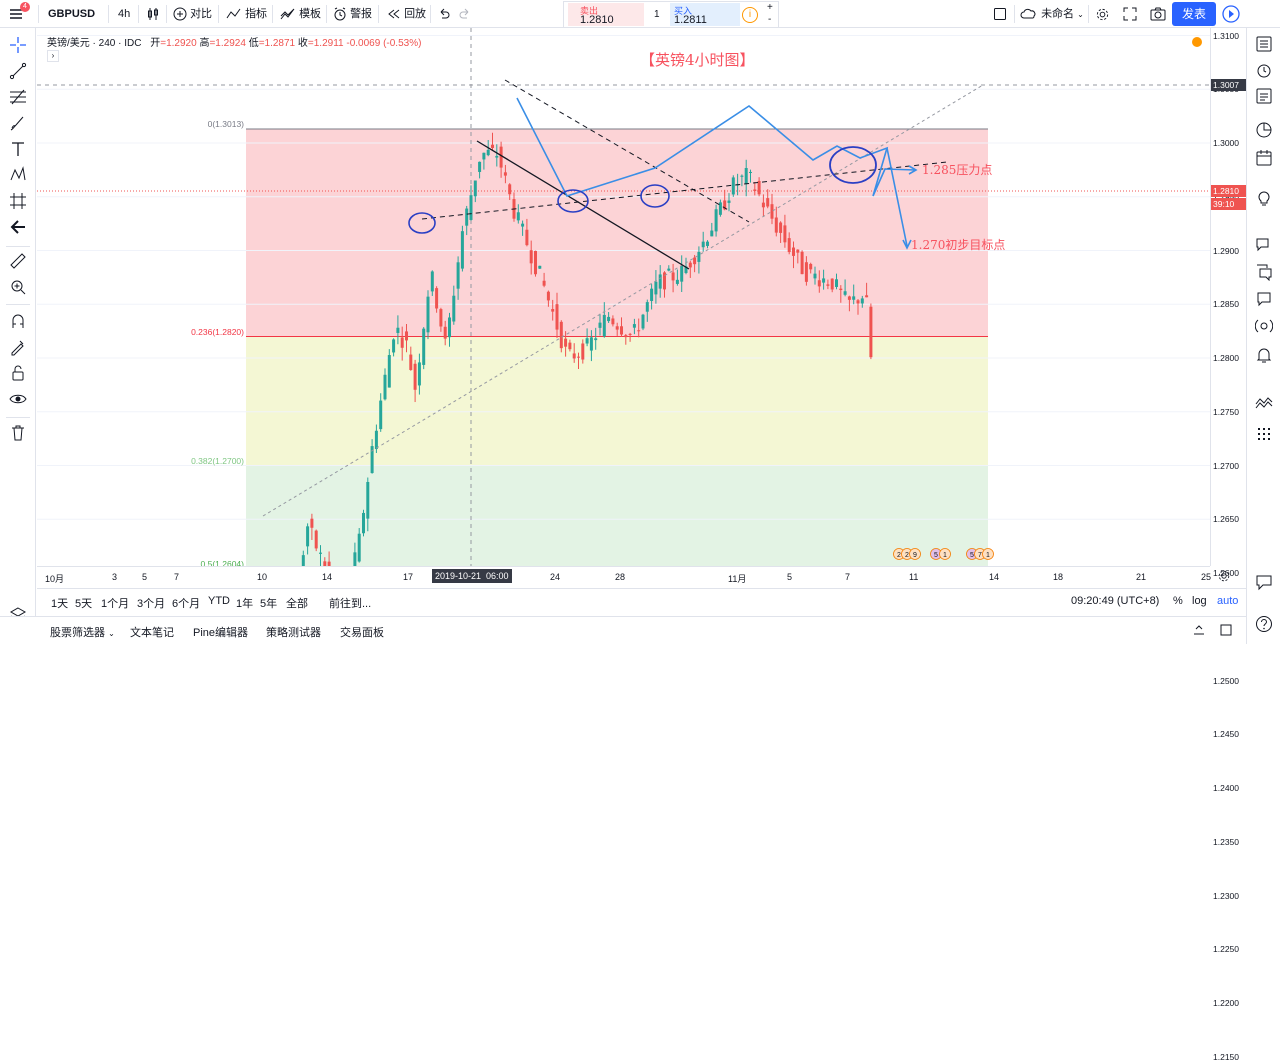 The height and width of the screenshot is (1062, 1280). Describe the element at coordinates (1264, 326) in the screenshot. I see `signals-button` at that location.